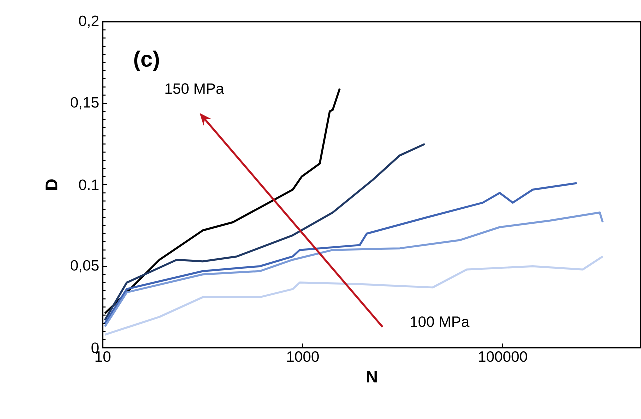 The image size is (641, 419). I want to click on x-tick-label: 10, so click(103, 357).